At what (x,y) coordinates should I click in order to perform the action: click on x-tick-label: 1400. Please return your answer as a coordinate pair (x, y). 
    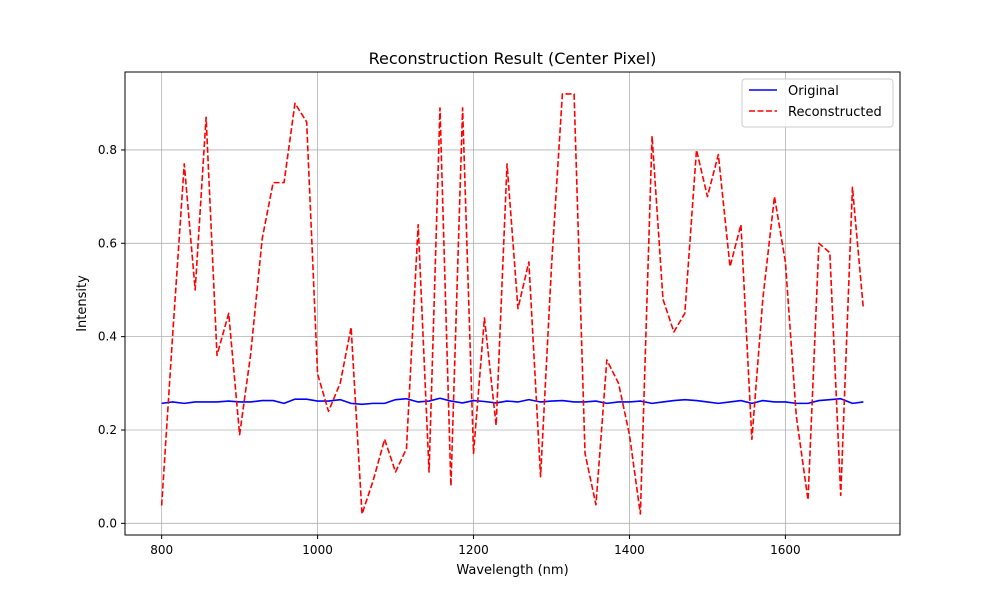
    Looking at the image, I should click on (629, 550).